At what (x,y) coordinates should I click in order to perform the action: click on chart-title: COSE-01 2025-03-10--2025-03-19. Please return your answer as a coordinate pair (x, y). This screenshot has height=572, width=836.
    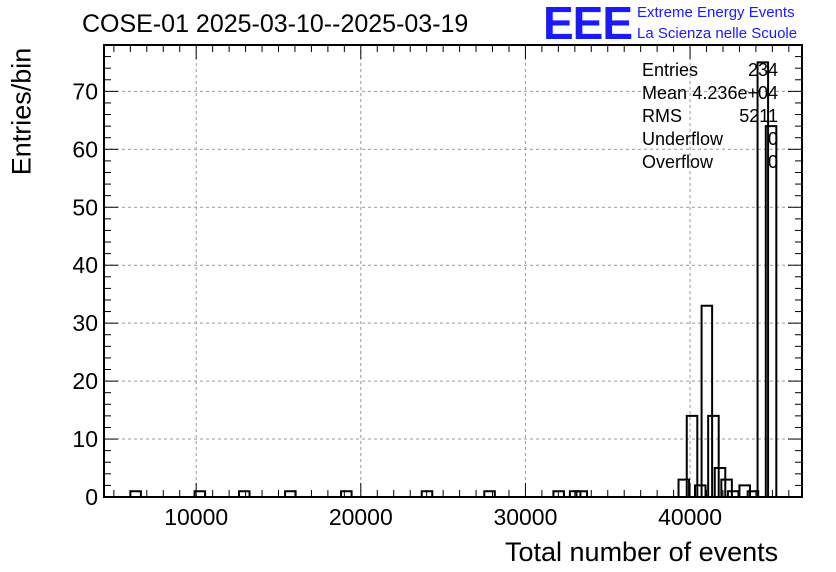
    Looking at the image, I should click on (275, 24).